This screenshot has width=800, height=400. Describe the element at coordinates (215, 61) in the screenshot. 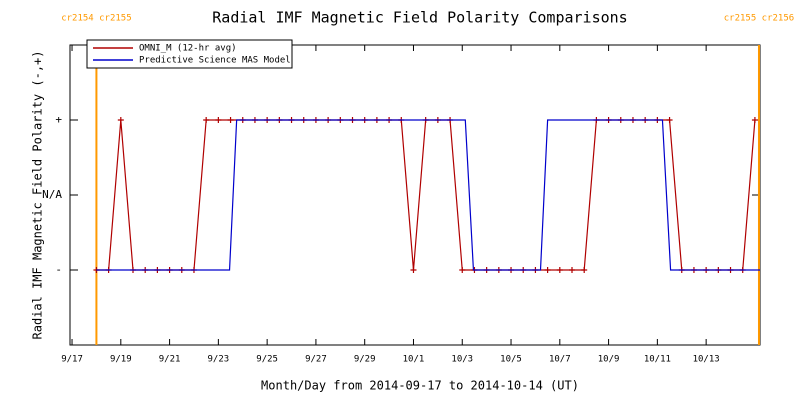

I see `legend-label: Predictive Science MAS Model` at that location.